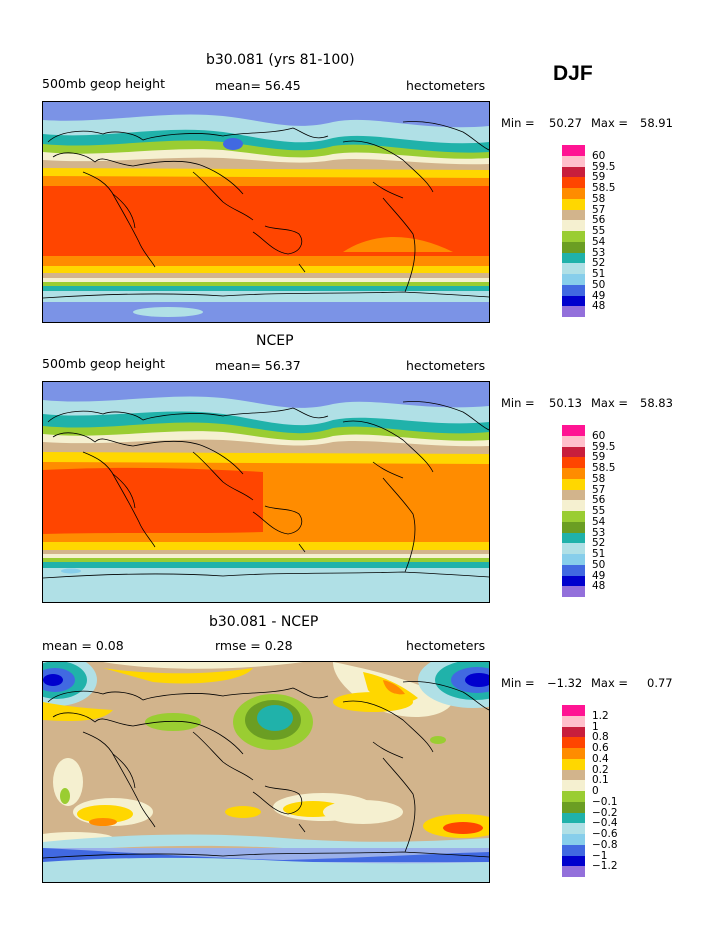 Image resolution: width=723 pixels, height=935 pixels. What do you see at coordinates (605, 844) in the screenshot?
I see `legend-label: −0.8` at bounding box center [605, 844].